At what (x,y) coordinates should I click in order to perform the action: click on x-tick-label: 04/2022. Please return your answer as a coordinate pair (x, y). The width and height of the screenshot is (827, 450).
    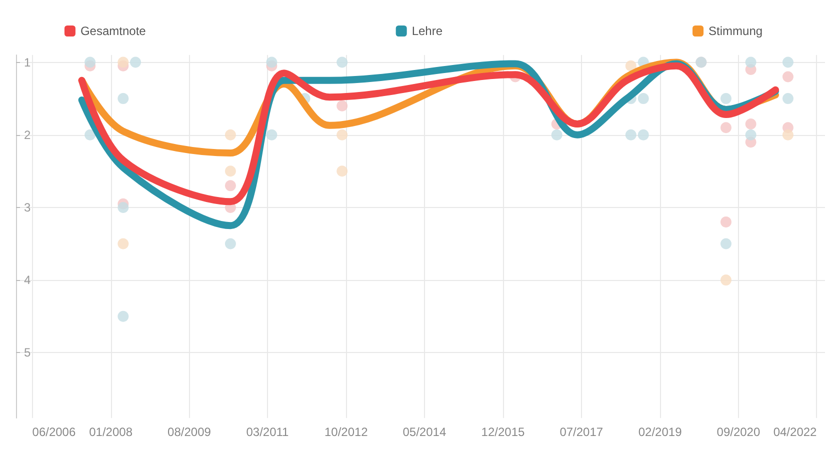
    Looking at the image, I should click on (795, 432).